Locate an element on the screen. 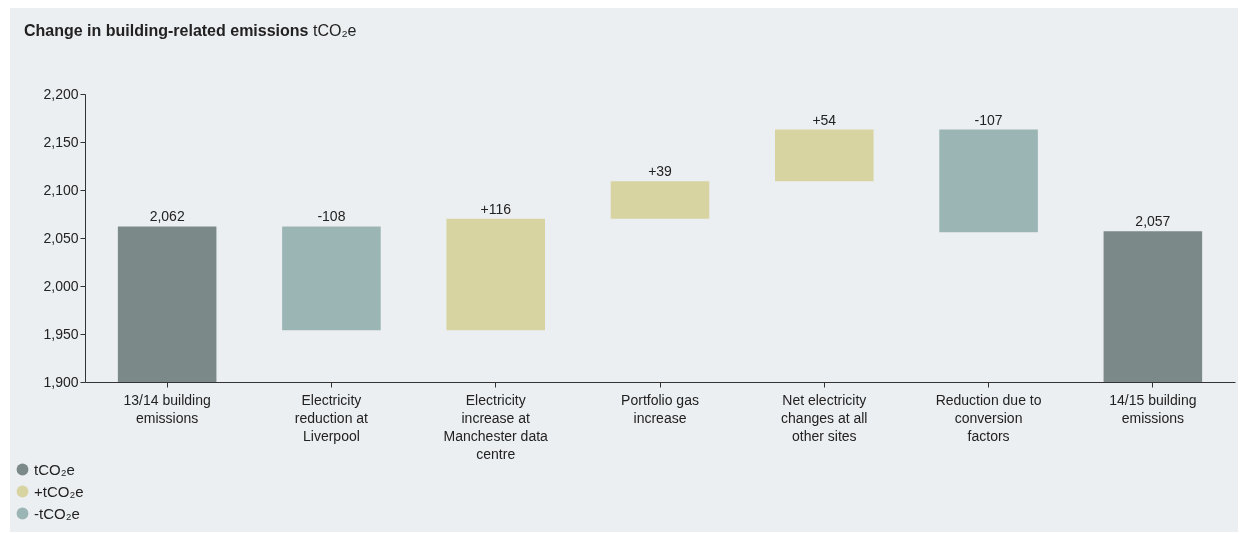  chart-subtitle: tCO₂e is located at coordinates (334, 30).